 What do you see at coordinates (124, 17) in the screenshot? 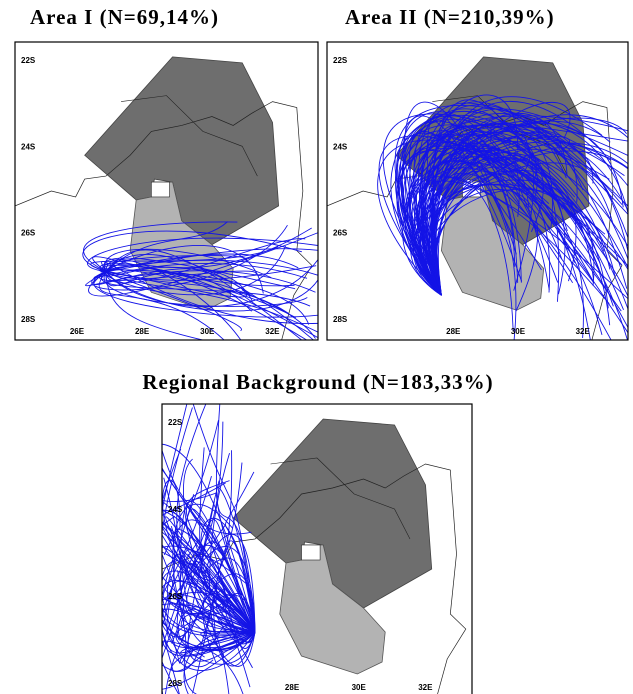
I see `panel-title: Area I (N=69,14%)` at bounding box center [124, 17].